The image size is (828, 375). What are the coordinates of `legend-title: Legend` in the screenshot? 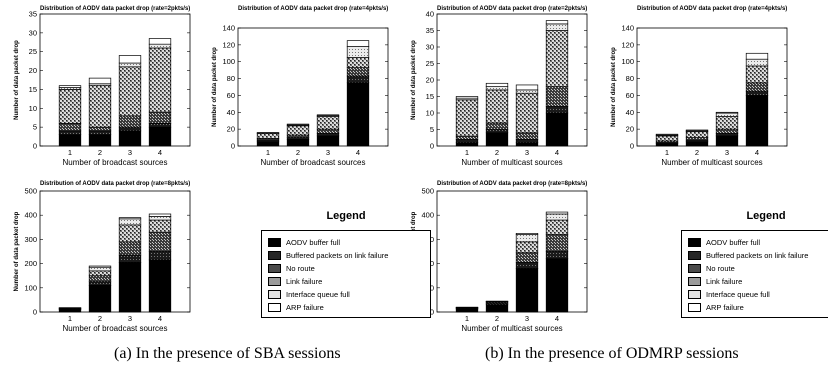 It's located at (766, 216).